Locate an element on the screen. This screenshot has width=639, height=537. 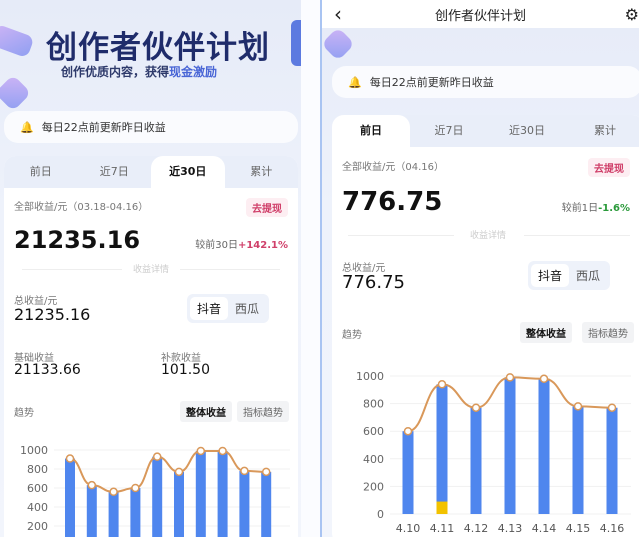
y-tick-label: 200 is located at coordinates (373, 486).